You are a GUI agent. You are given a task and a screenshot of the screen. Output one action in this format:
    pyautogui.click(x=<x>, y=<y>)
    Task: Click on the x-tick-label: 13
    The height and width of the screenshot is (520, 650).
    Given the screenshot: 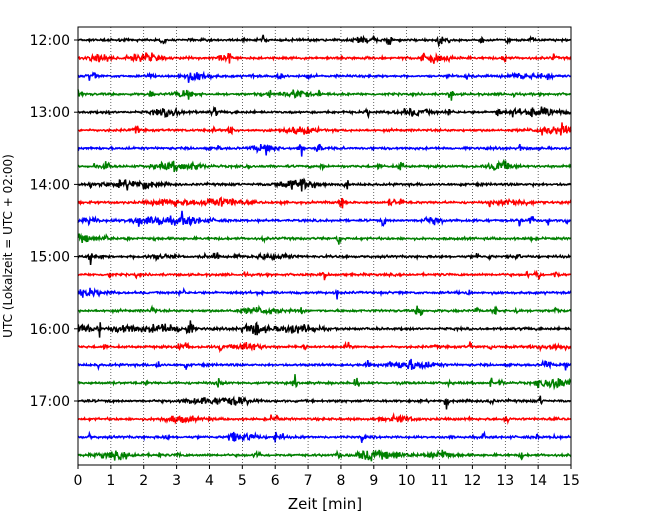 What is the action you would take?
    pyautogui.click(x=505, y=481)
    